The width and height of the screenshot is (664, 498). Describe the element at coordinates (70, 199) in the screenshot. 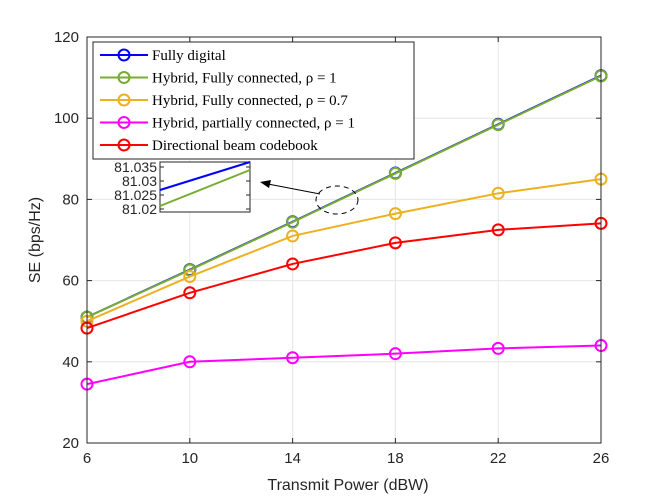

I see `y-tick-label: 80` at that location.